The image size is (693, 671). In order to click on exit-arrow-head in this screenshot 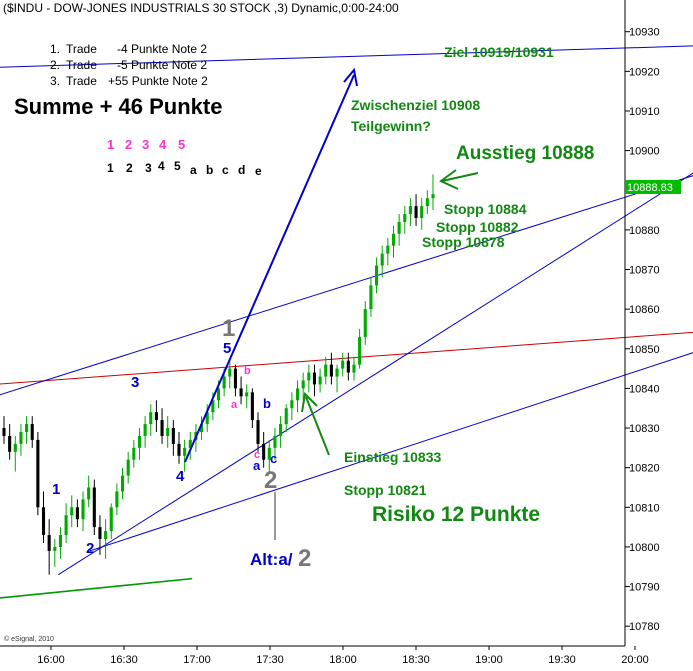, I will do `click(449, 179)`.